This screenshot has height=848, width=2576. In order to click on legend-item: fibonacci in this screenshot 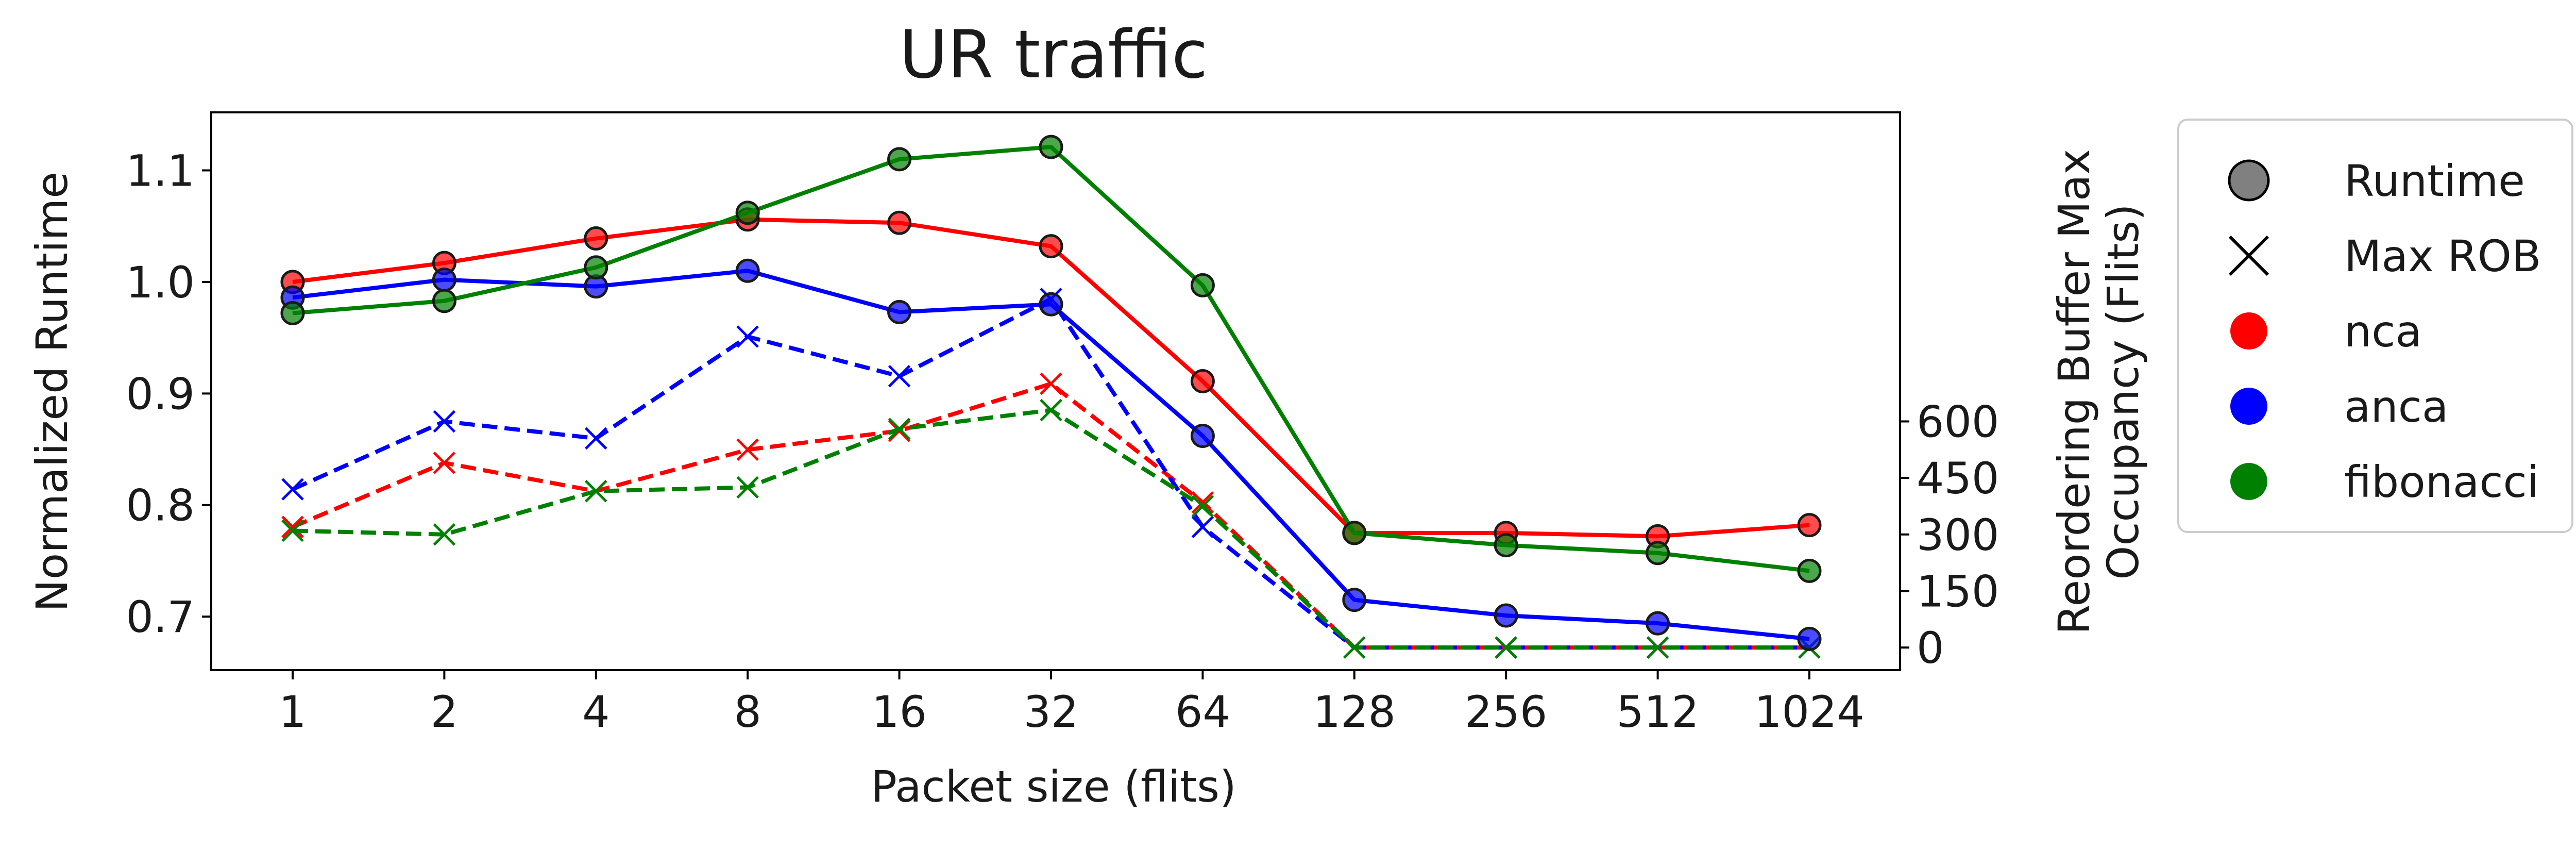, I will do `click(2385, 482)`.